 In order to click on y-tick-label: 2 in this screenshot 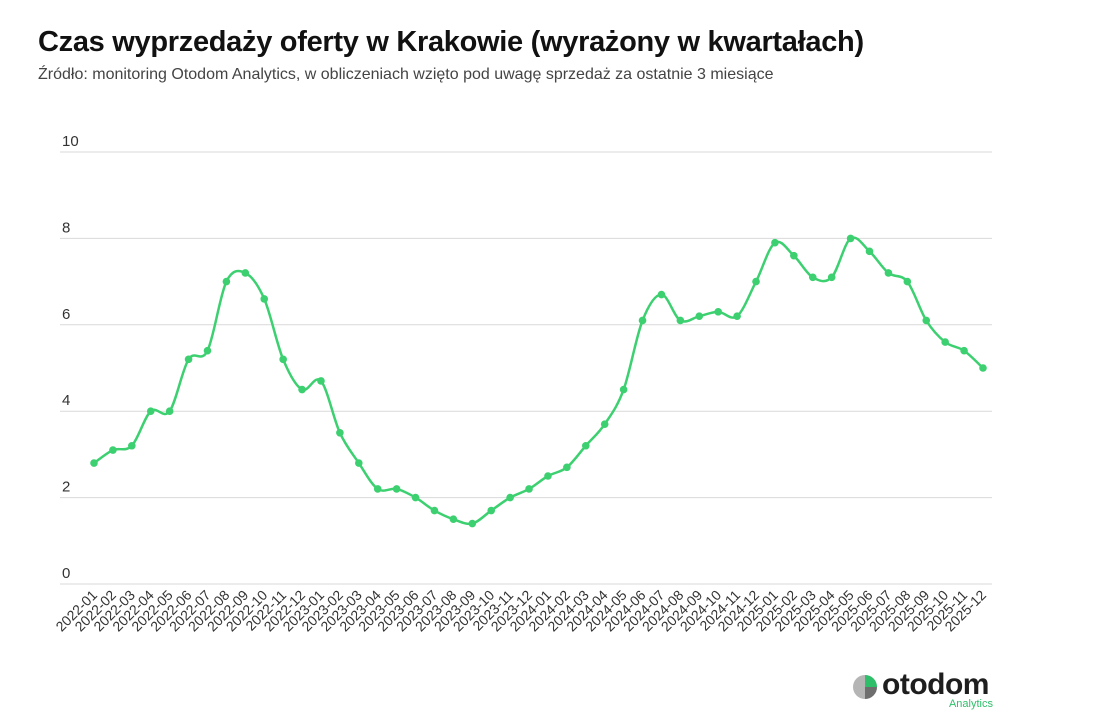, I will do `click(66, 487)`.